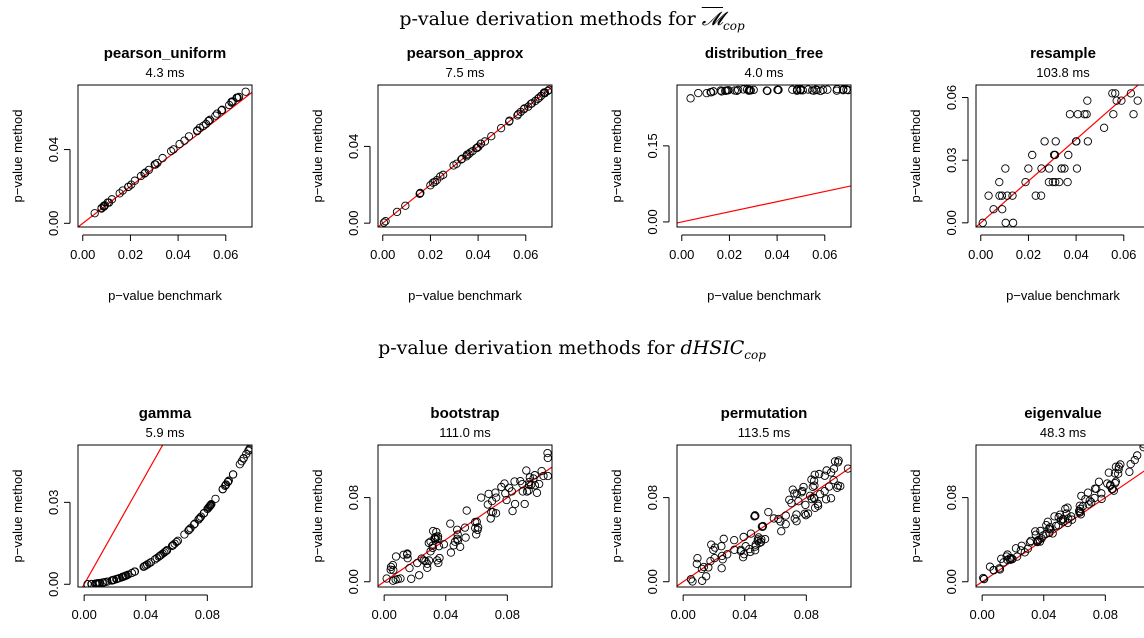 The width and height of the screenshot is (1144, 638). Describe the element at coordinates (464, 413) in the screenshot. I see `panel-title: bootstrap` at that location.